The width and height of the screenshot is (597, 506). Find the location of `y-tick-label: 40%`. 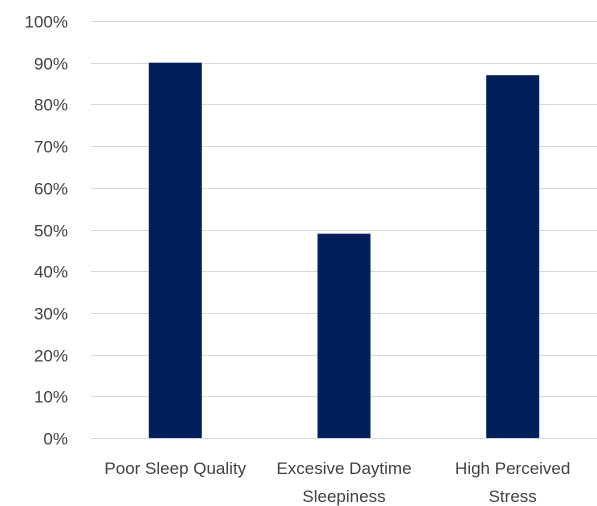

y-tick-label: 40% is located at coordinates (51, 272).